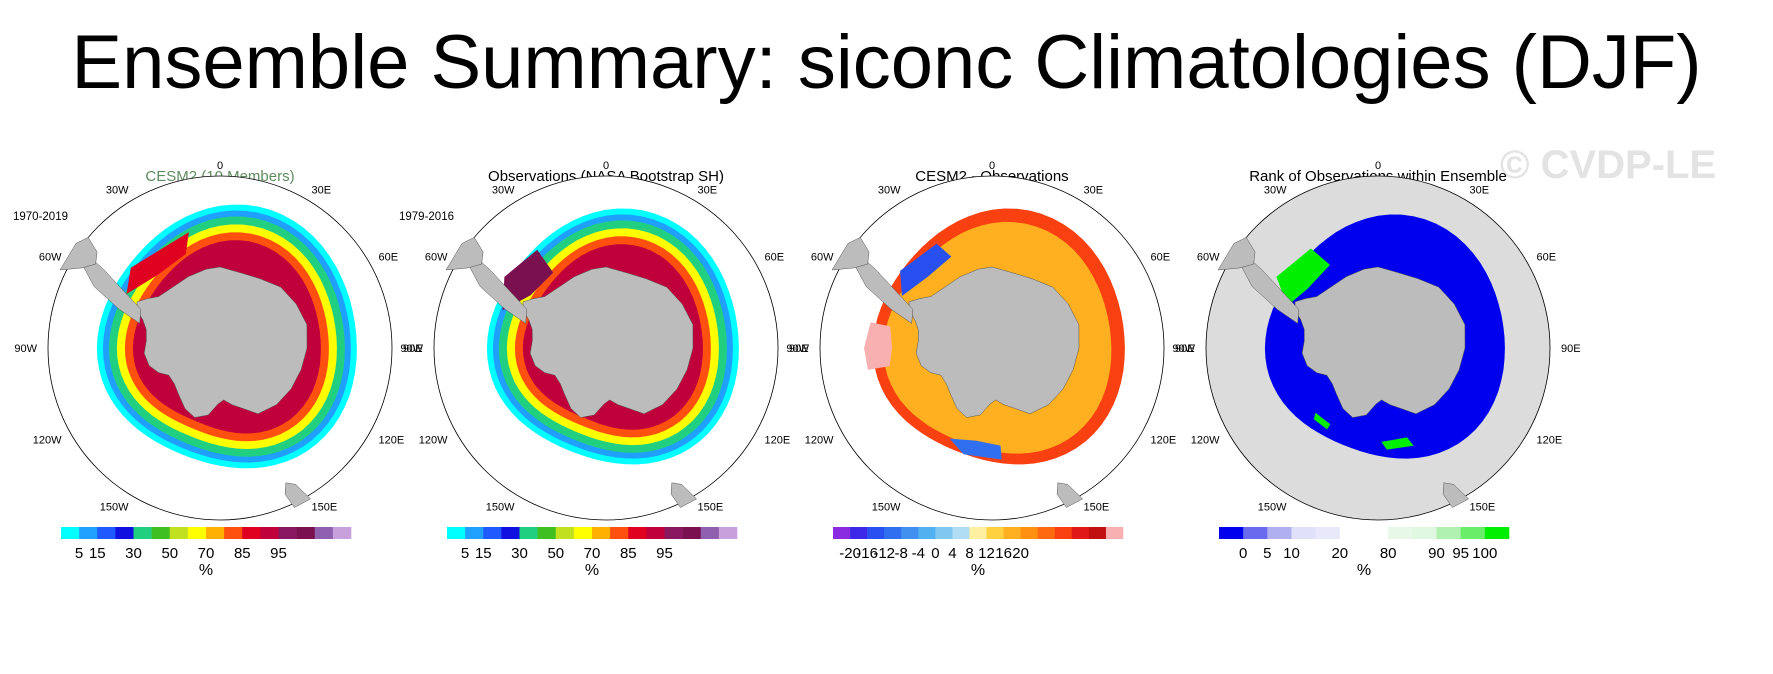 Image resolution: width=1773 pixels, height=674 pixels. I want to click on colorbar: 5 15 30 50 70 85 95%, so click(206, 553).